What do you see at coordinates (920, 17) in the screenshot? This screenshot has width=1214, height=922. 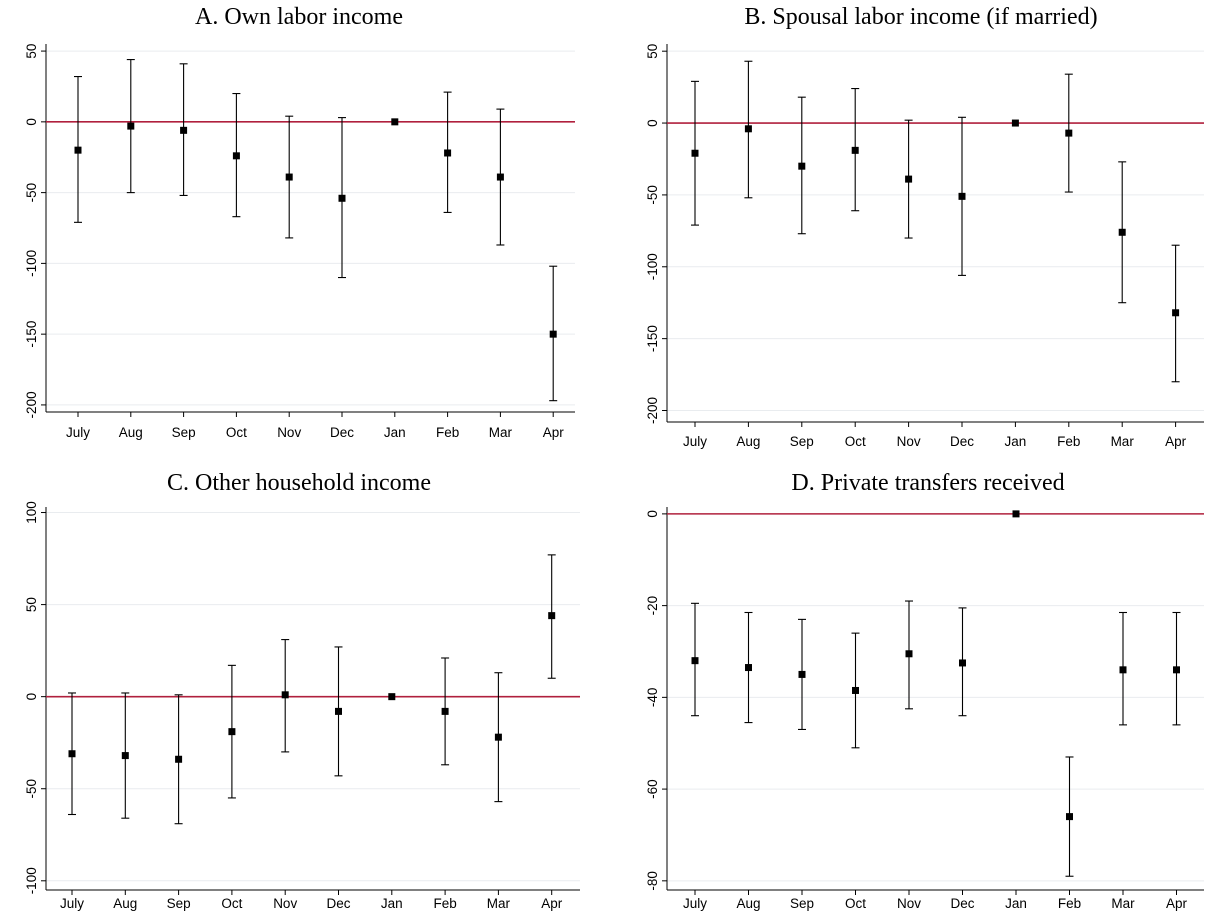 I see `chart-title: B. Spousal labor income (if married)` at bounding box center [920, 17].